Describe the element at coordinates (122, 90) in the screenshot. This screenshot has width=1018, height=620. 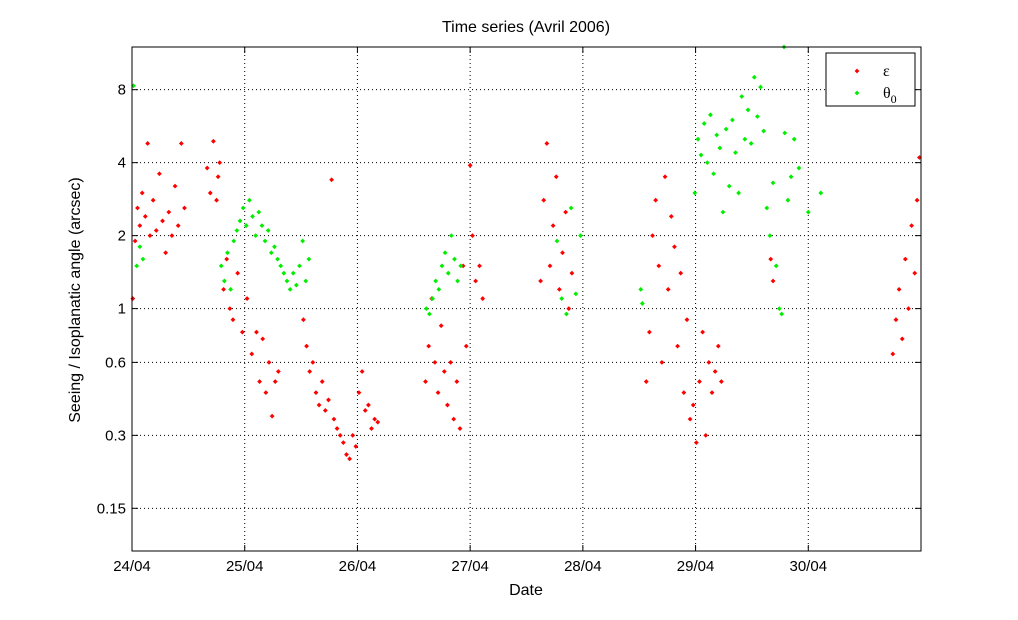
I see `y-tick-label: 8` at that location.